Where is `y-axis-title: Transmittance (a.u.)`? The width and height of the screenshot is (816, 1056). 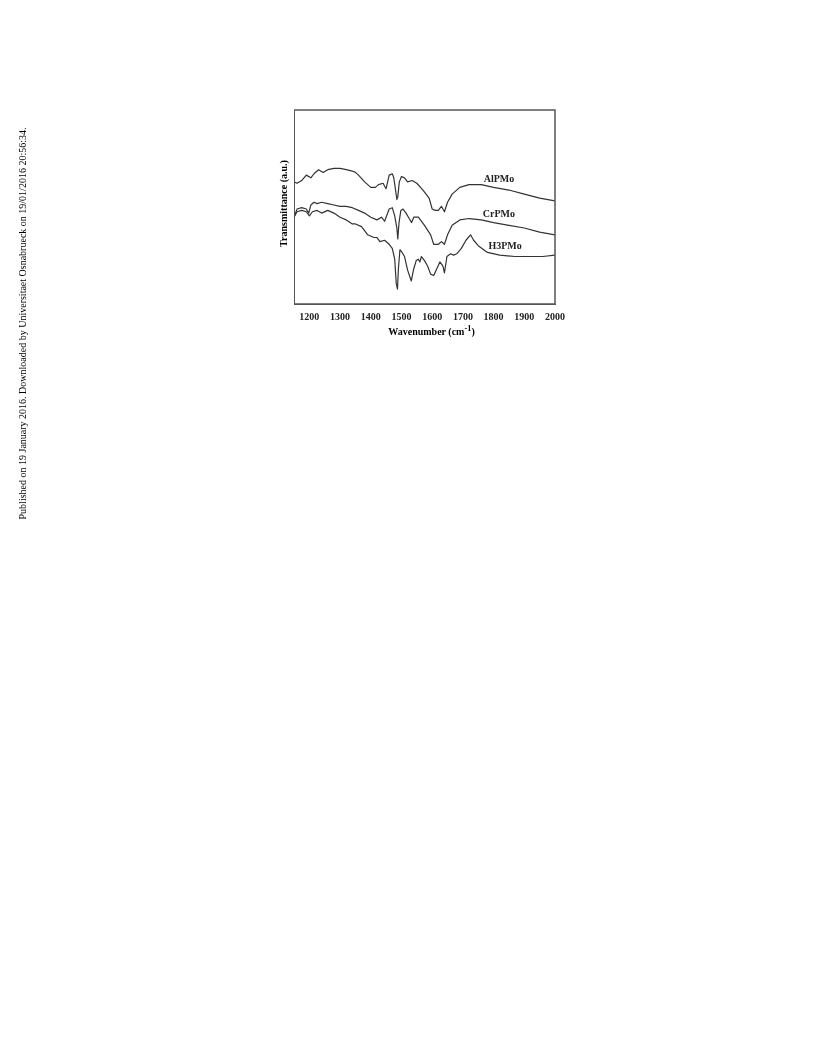 y-axis-title: Transmittance (a.u.) is located at coordinates (283, 203).